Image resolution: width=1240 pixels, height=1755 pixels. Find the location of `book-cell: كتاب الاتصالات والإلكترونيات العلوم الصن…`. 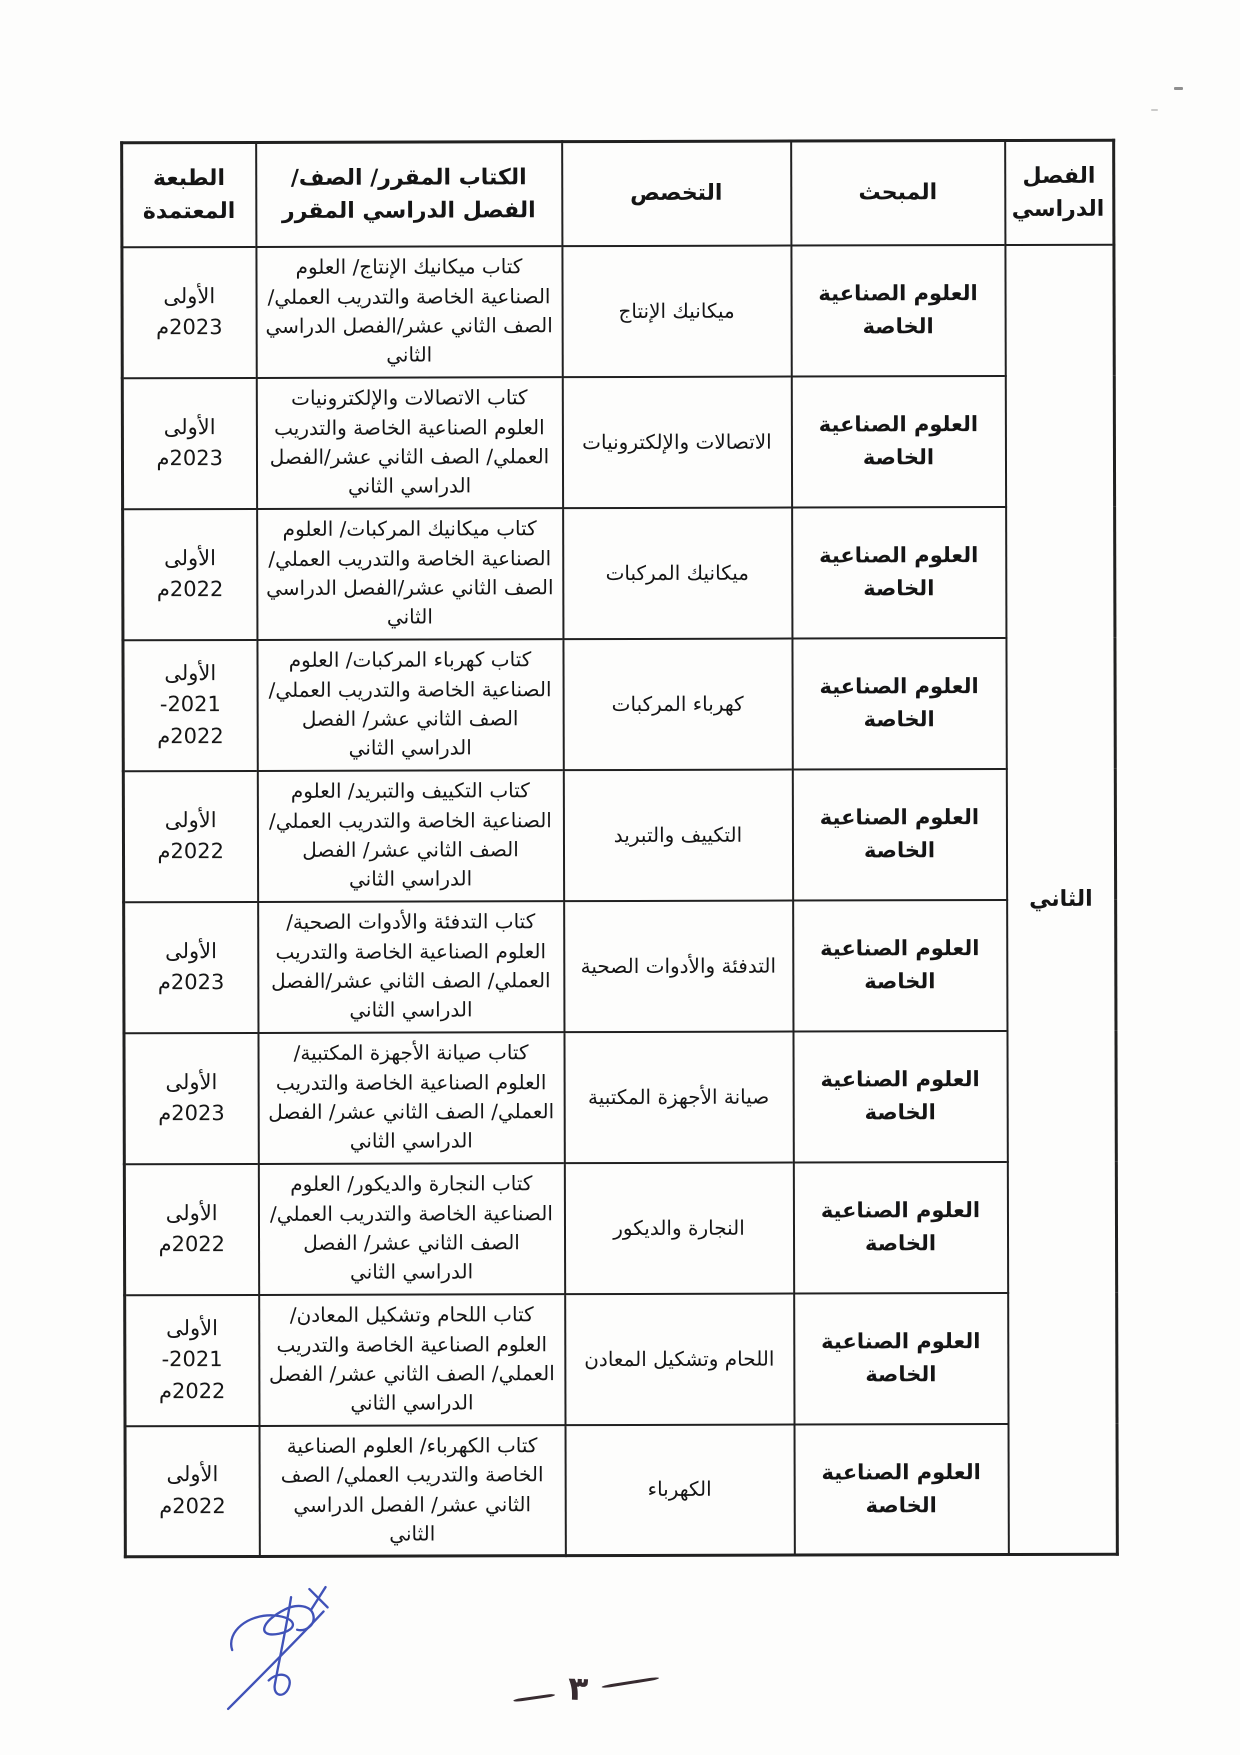

book-cell: كتاب الاتصالات والإلكترونيات العلوم الصن… is located at coordinates (409, 442).